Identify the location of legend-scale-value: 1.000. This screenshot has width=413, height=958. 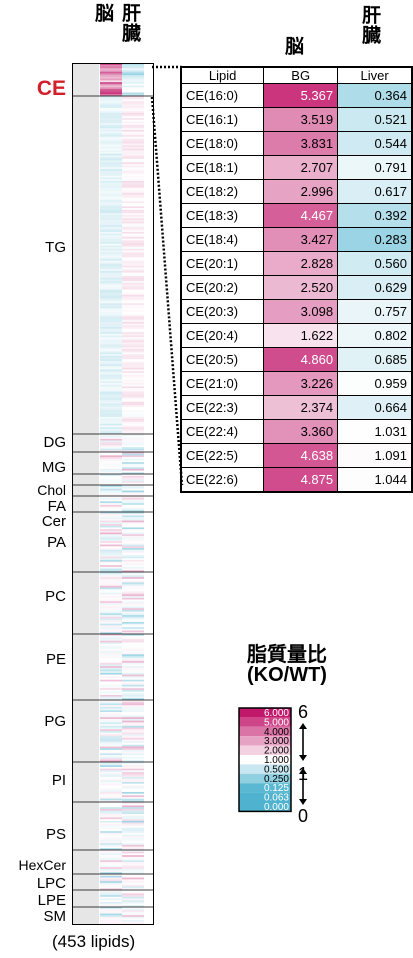
(276, 760).